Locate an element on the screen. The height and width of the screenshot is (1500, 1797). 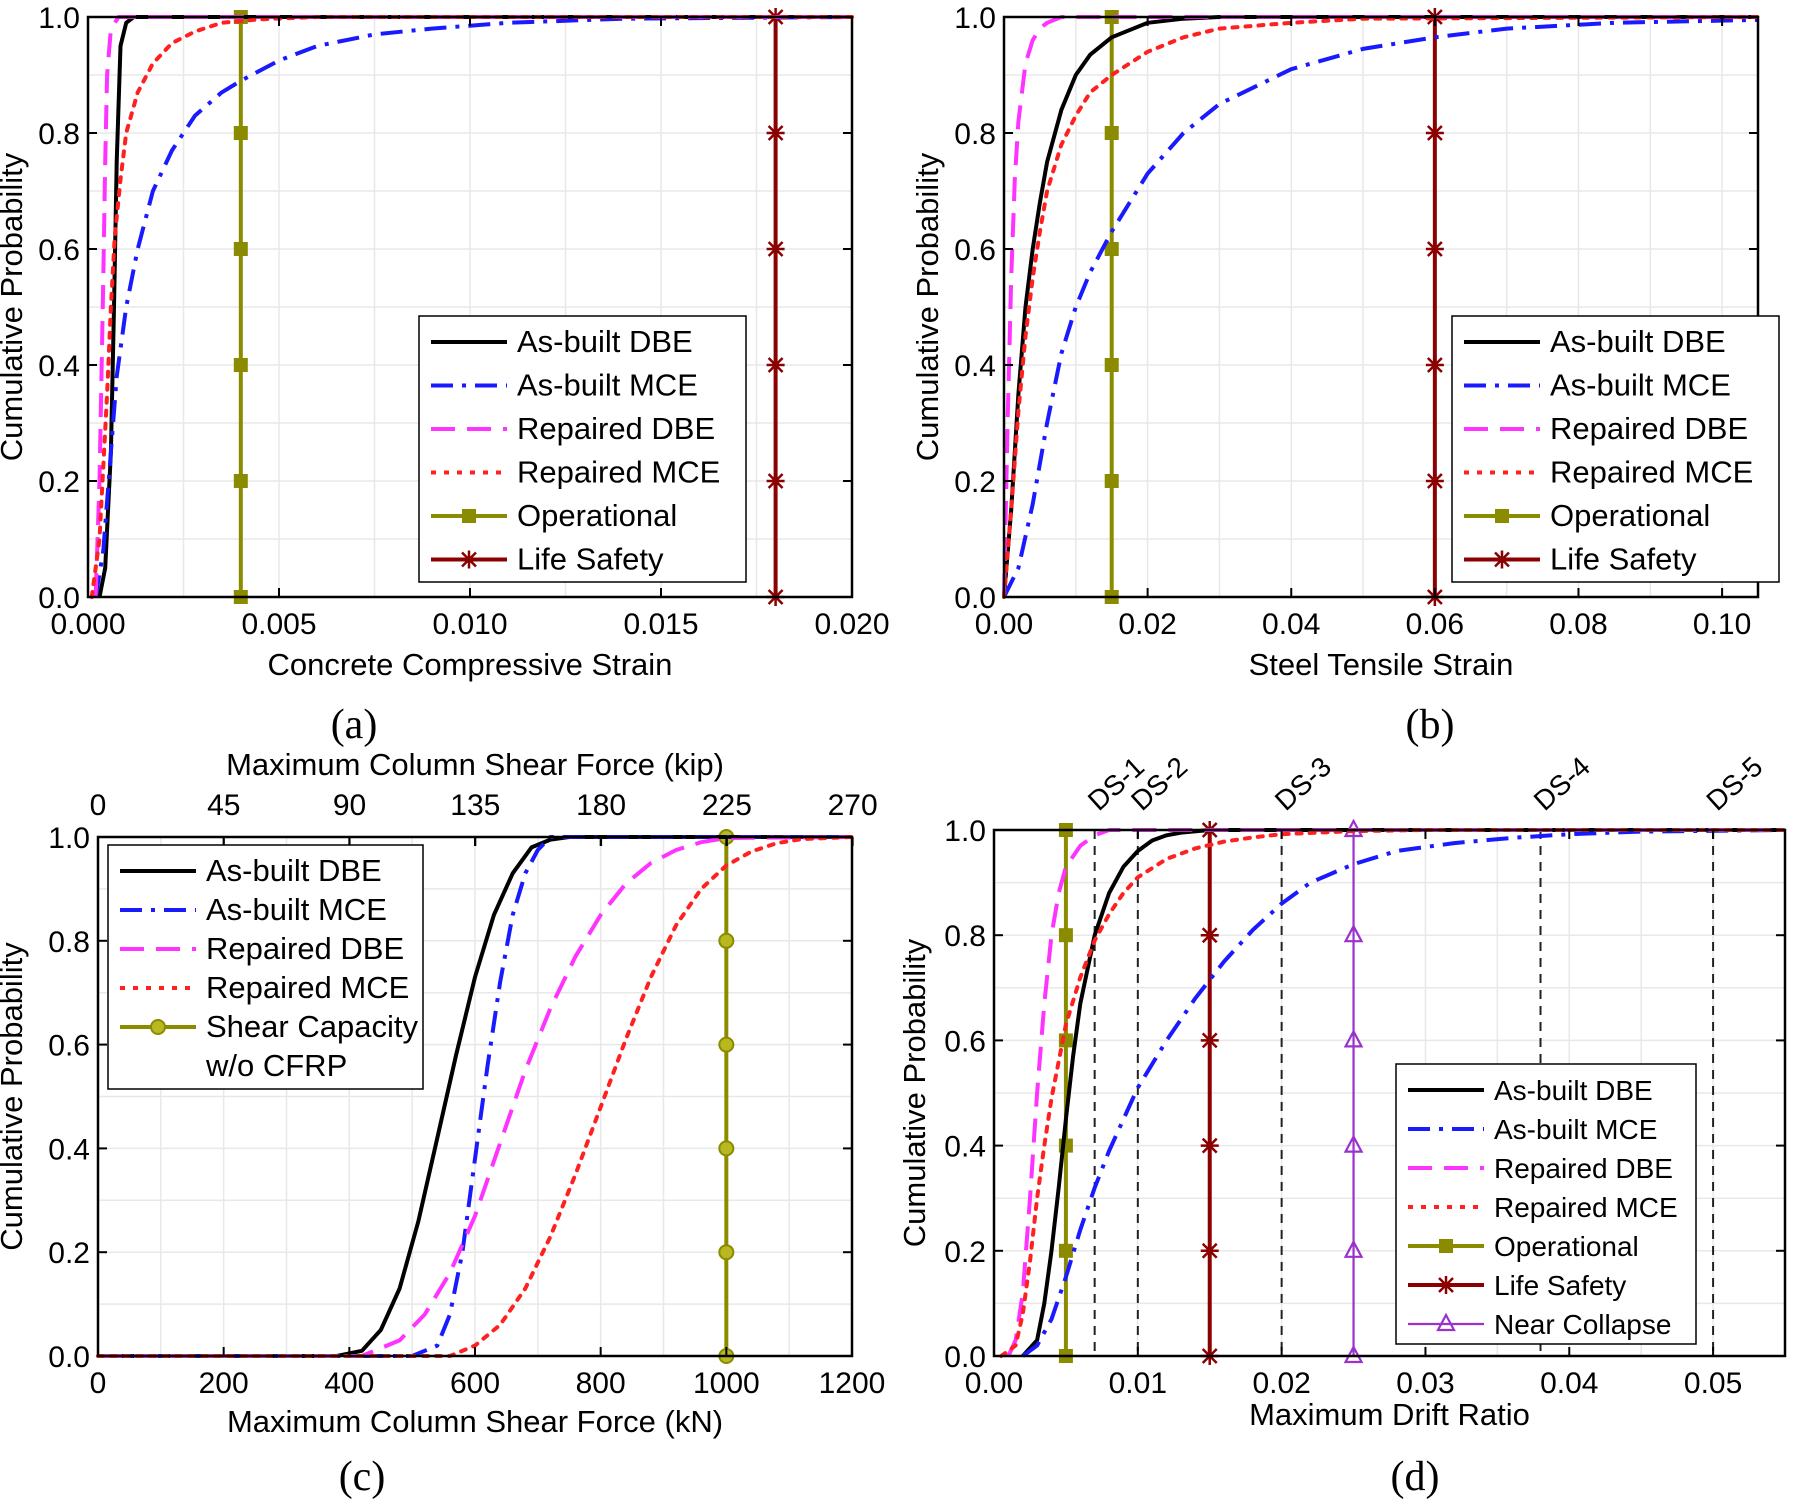
x-tick-label: 0.10 is located at coordinates (1722, 624).